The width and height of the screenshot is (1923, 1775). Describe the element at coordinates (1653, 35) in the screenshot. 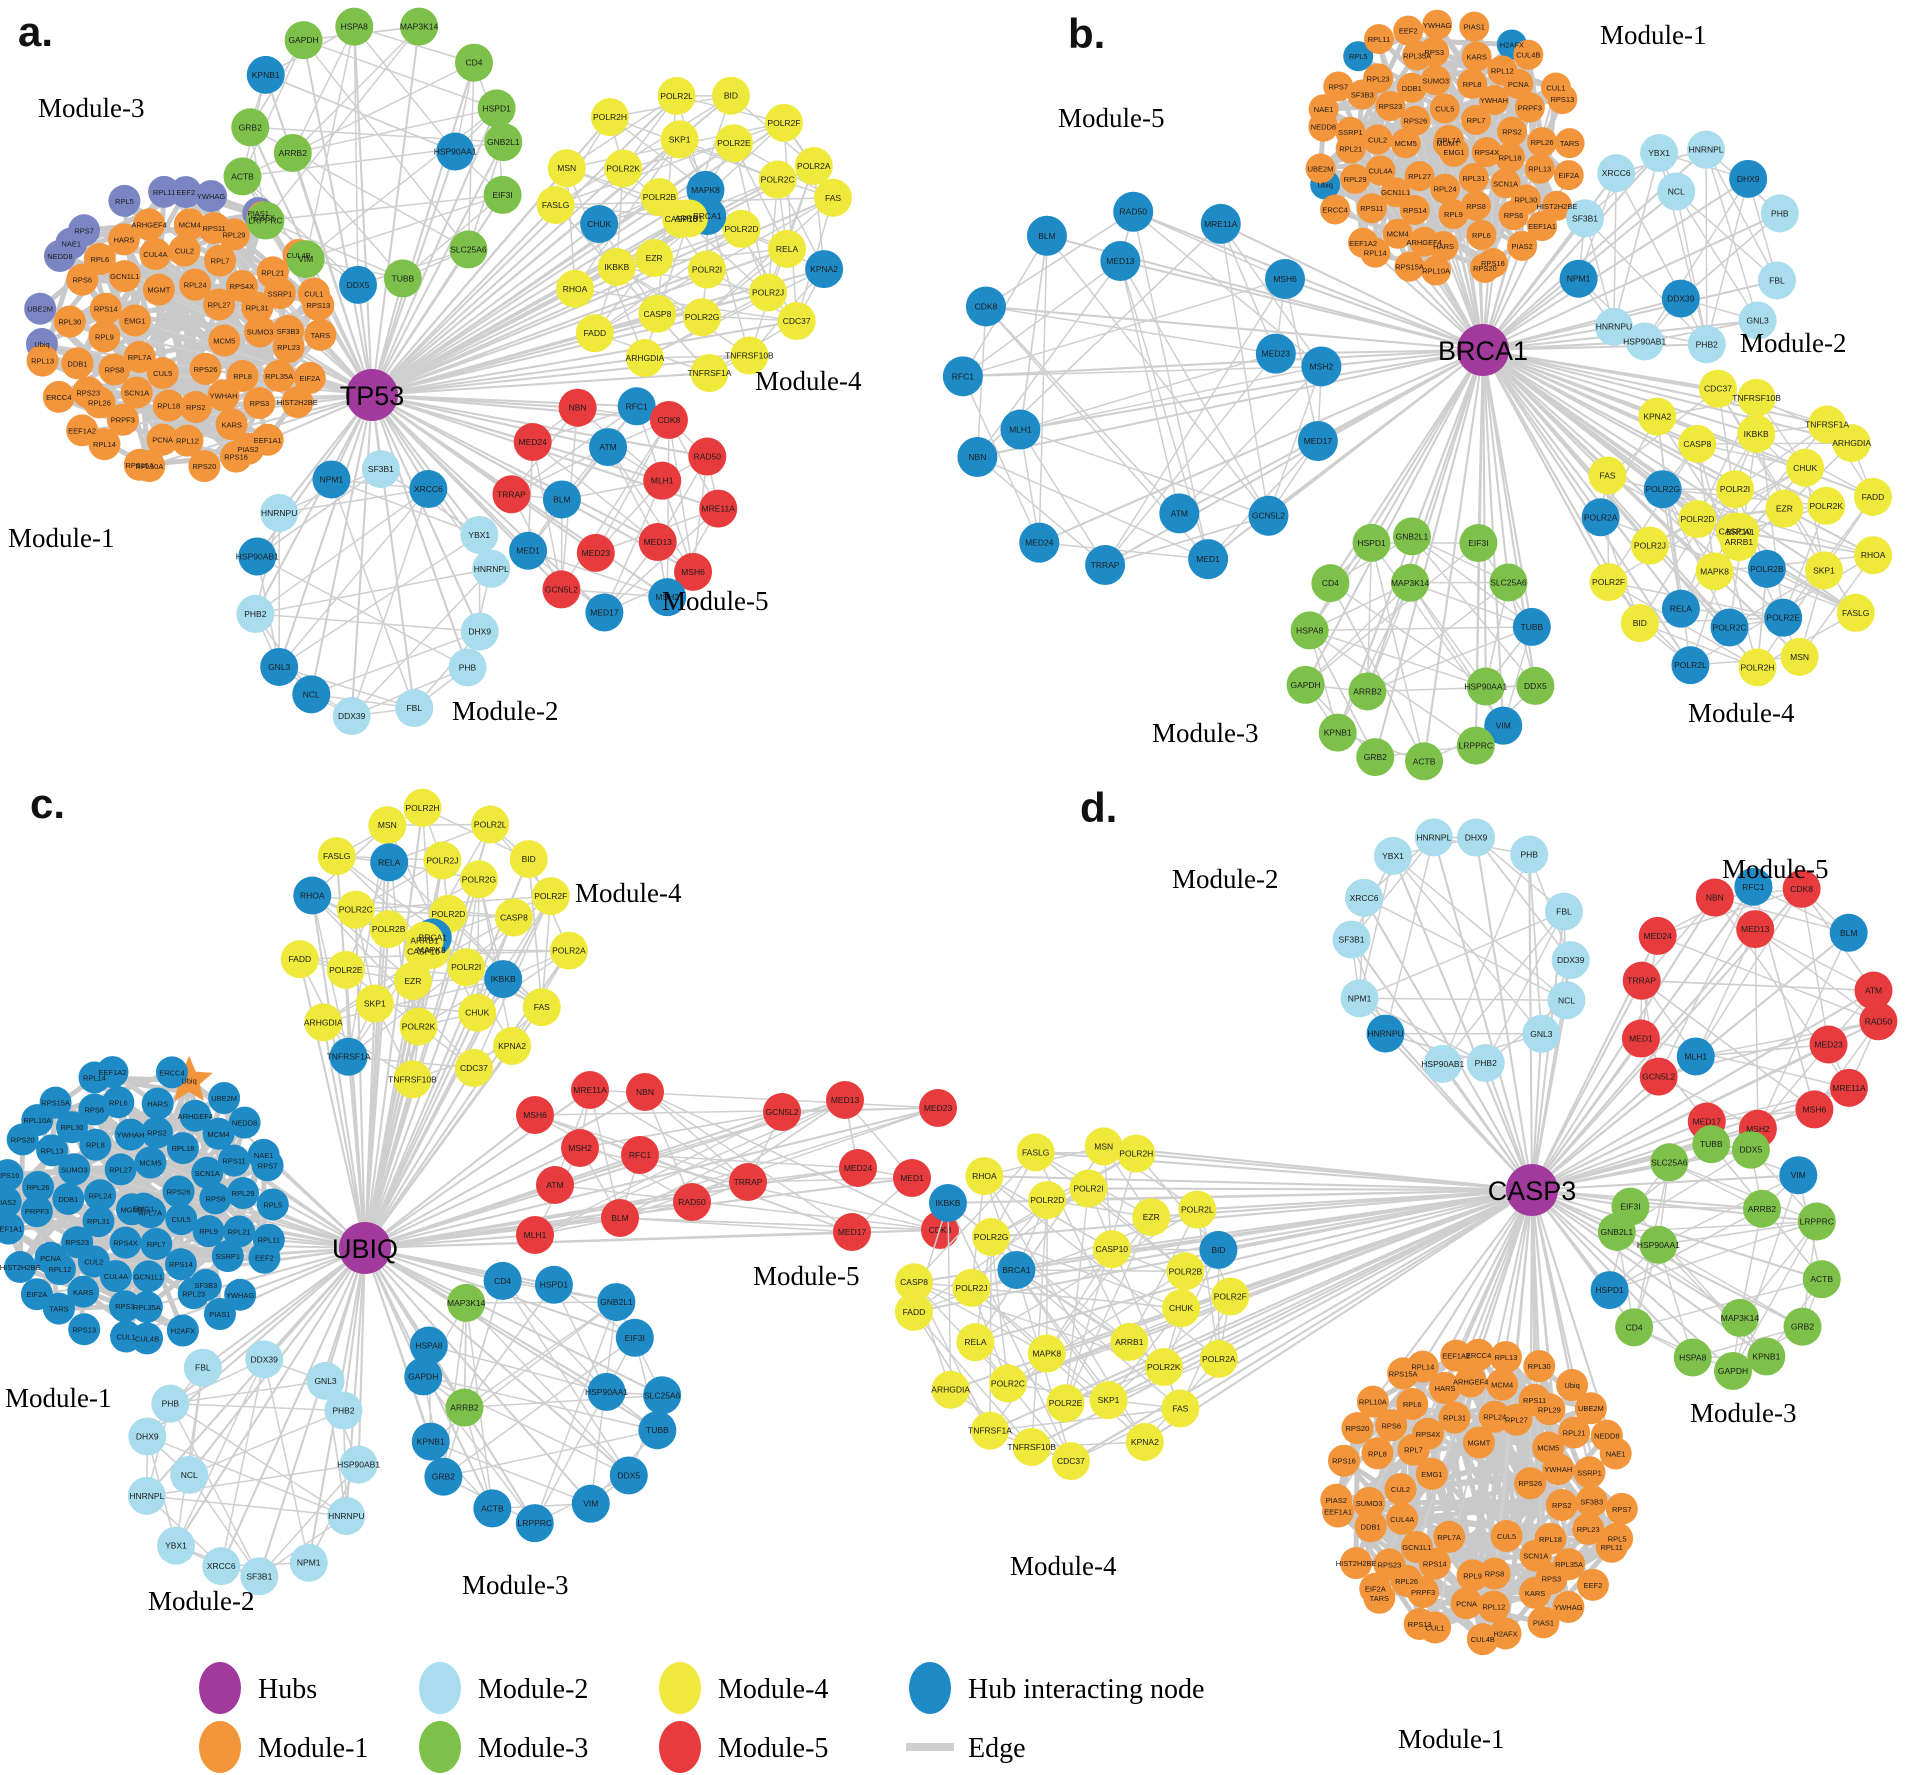

I see `module-label-b-module-1: Module-1` at that location.